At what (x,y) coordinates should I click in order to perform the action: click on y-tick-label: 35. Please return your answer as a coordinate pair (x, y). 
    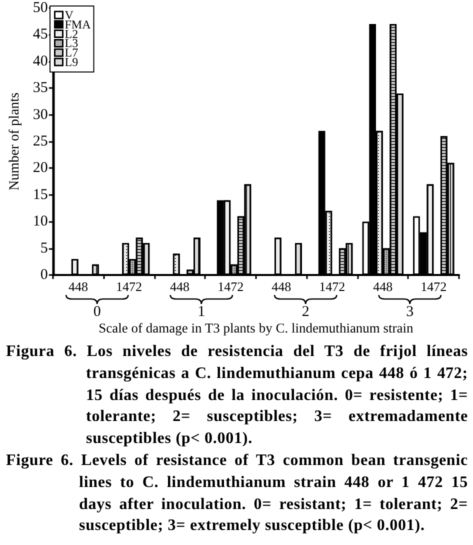
    Looking at the image, I should click on (40, 88).